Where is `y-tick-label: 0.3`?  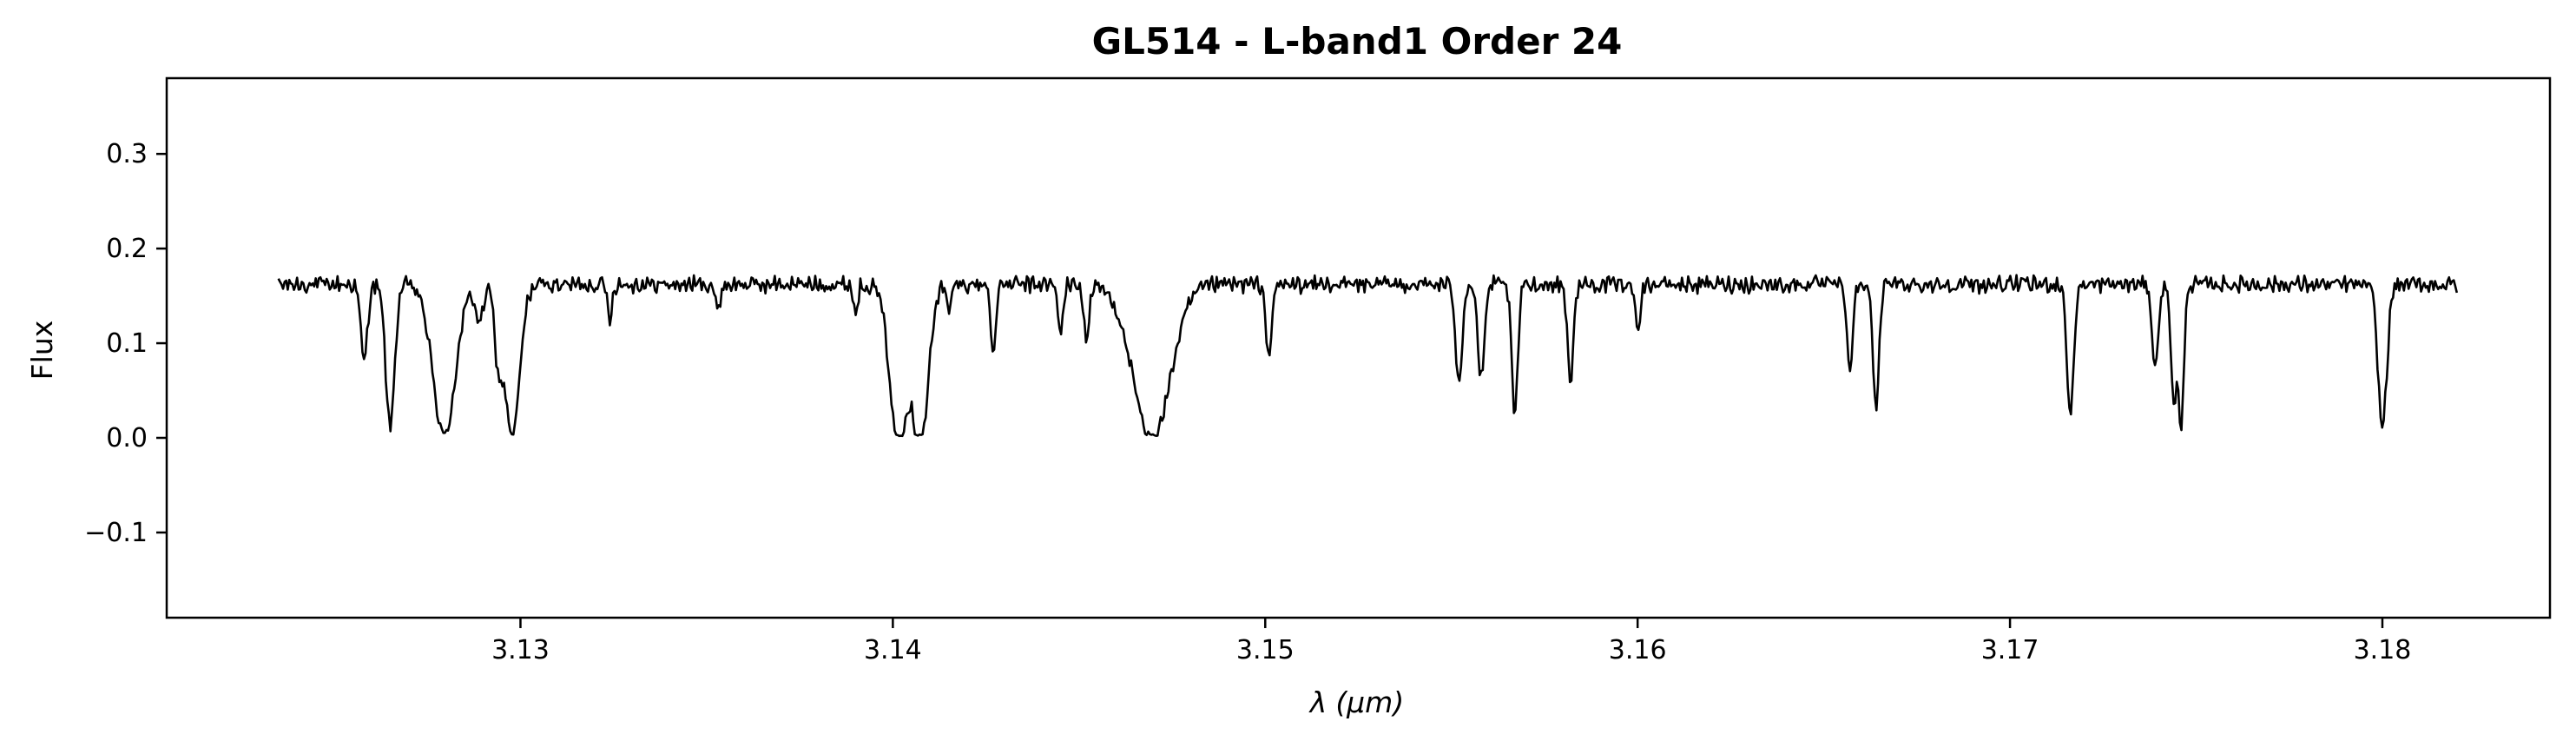
y-tick-label: 0.3 is located at coordinates (127, 154).